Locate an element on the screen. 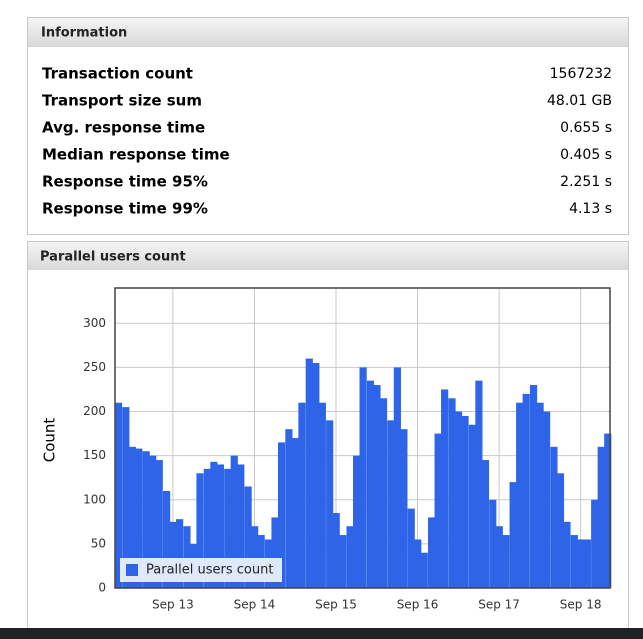 The width and height of the screenshot is (643, 639). info-value: 1567232 is located at coordinates (581, 74).